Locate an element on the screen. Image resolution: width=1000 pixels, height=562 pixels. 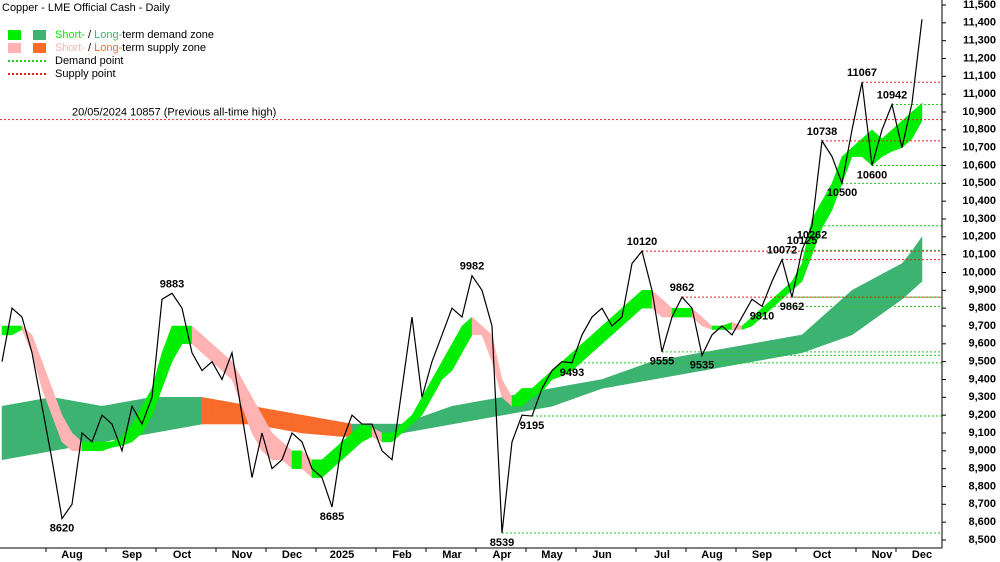
y-tick-label: 11,400 is located at coordinates (979, 23).